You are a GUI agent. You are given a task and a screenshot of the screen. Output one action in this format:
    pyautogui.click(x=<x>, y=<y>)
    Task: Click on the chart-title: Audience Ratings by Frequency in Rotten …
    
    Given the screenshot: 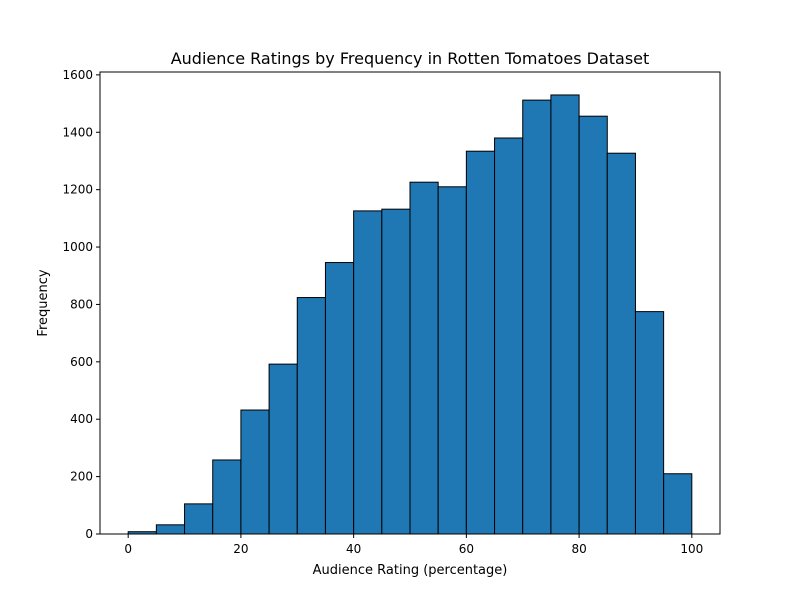 What is the action you would take?
    pyautogui.click(x=410, y=58)
    